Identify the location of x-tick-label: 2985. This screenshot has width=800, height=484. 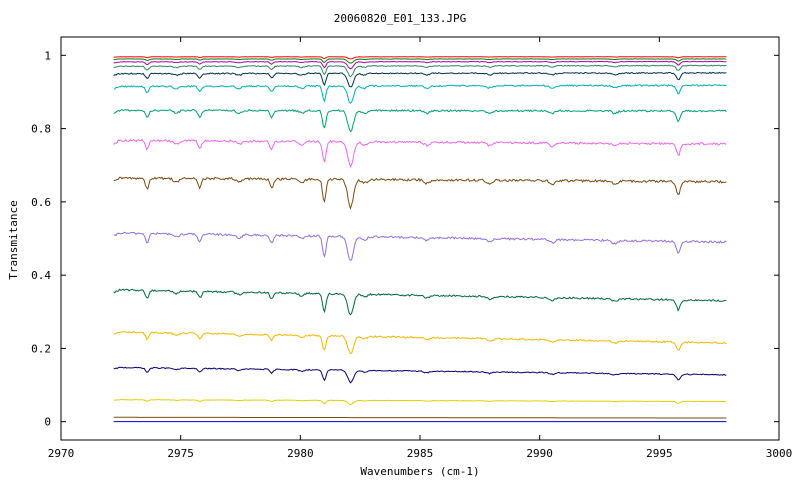
(420, 453).